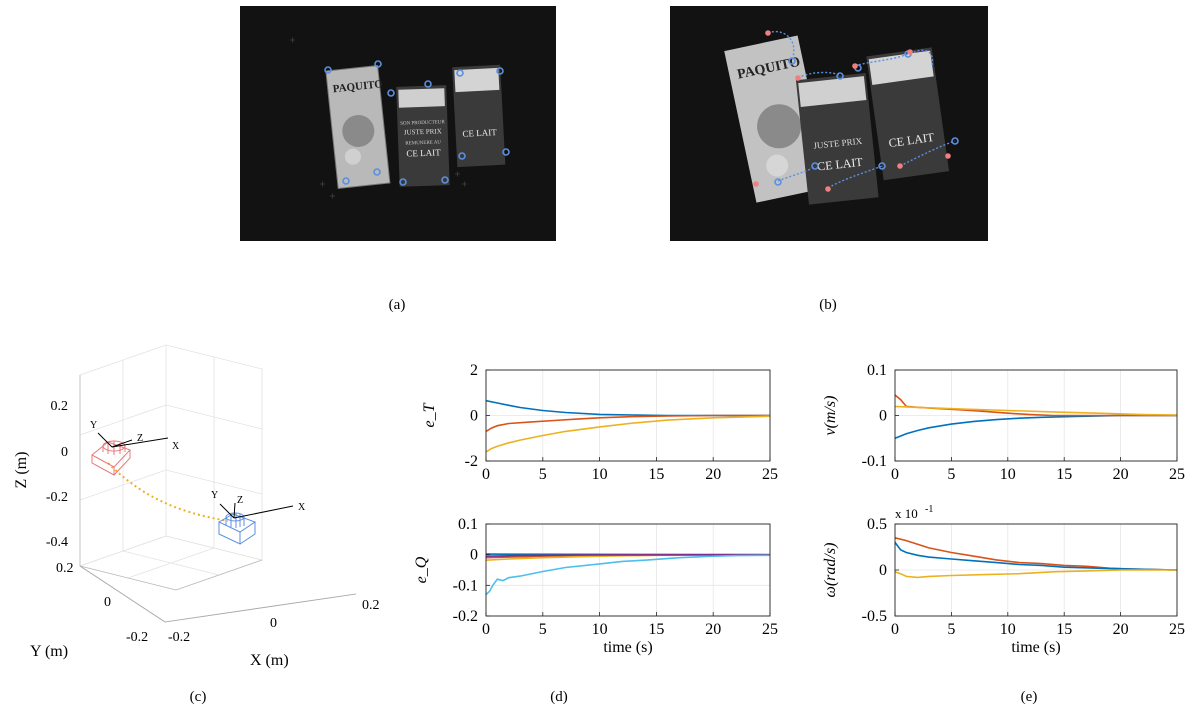 The width and height of the screenshot is (1192, 713). I want to click on feature-trajectories-b, so click(861, 110).